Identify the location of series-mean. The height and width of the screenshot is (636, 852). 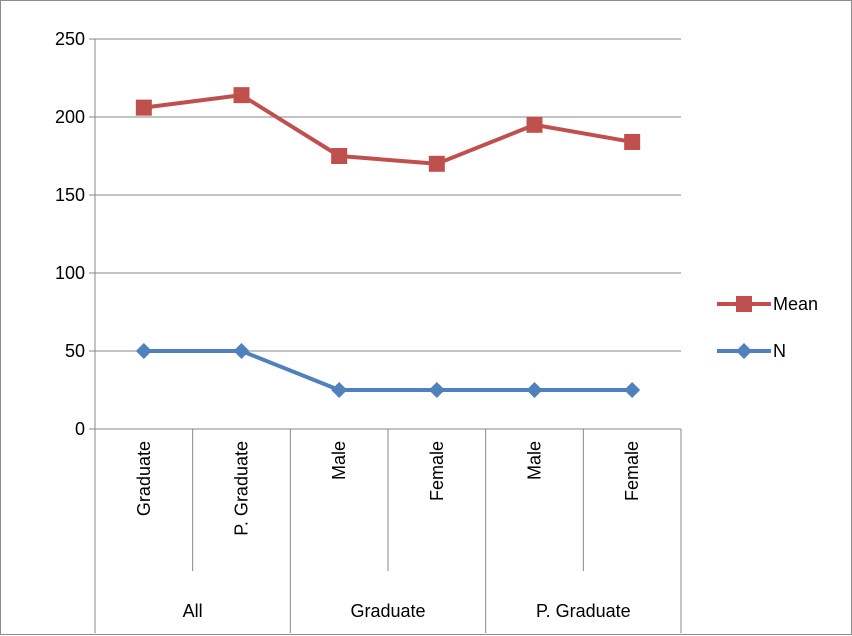
(388, 129).